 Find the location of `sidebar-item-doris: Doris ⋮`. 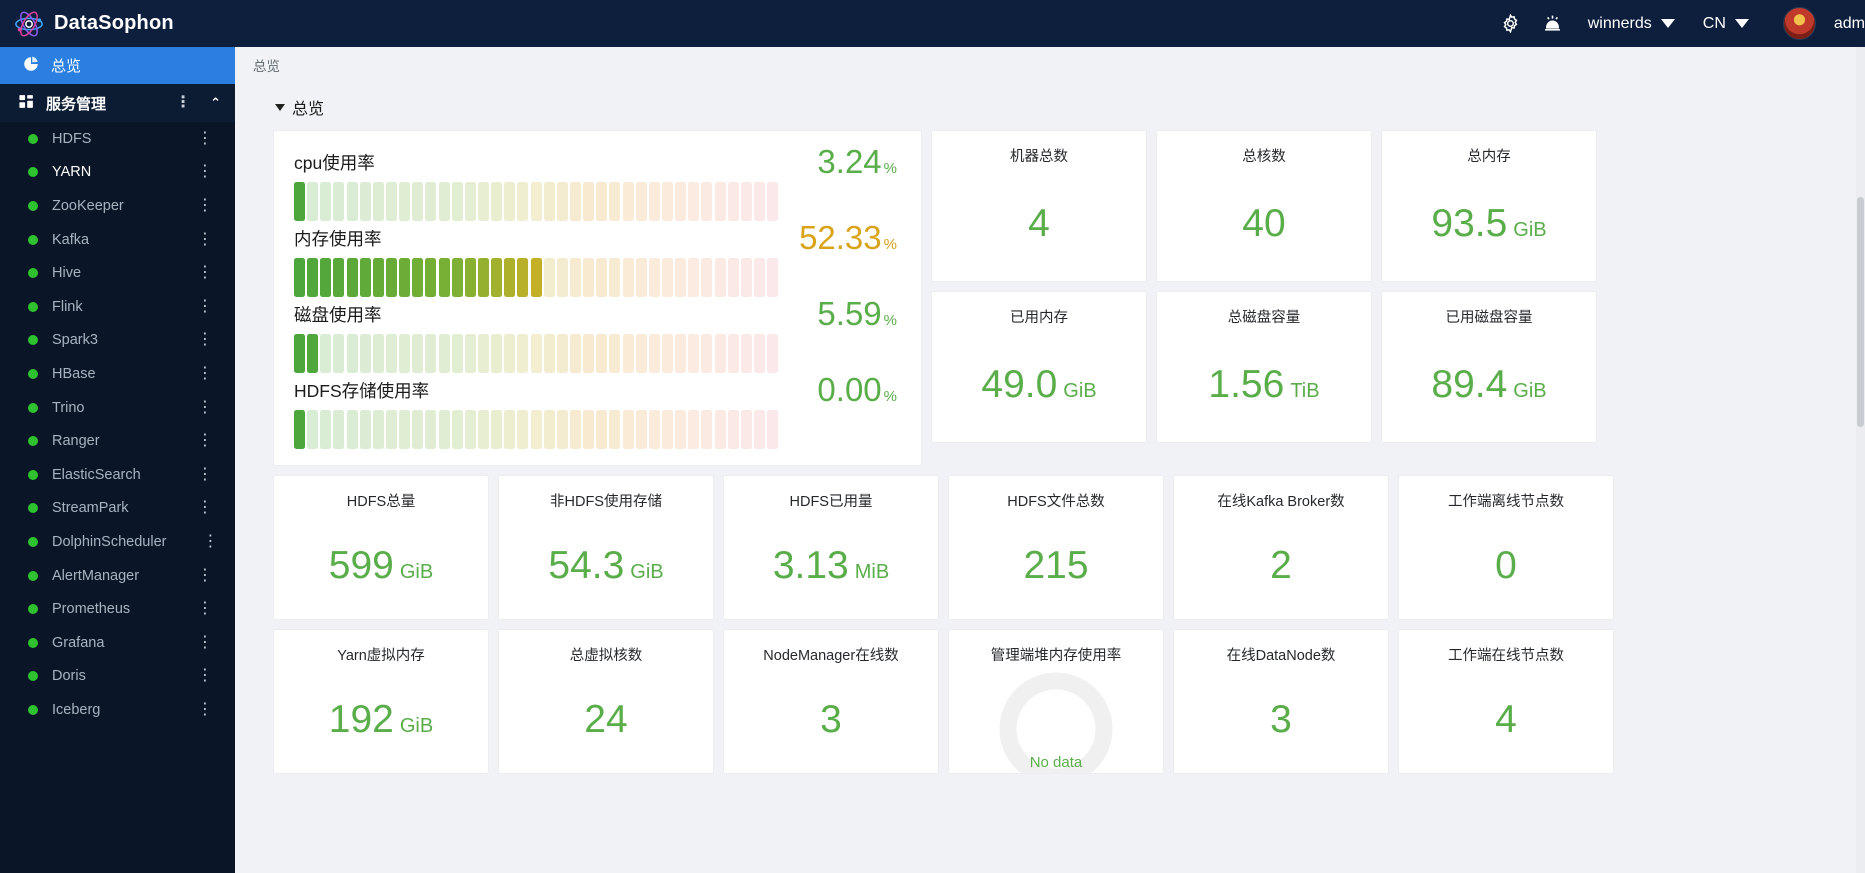

sidebar-item-doris: Doris ⋮ is located at coordinates (117, 677).